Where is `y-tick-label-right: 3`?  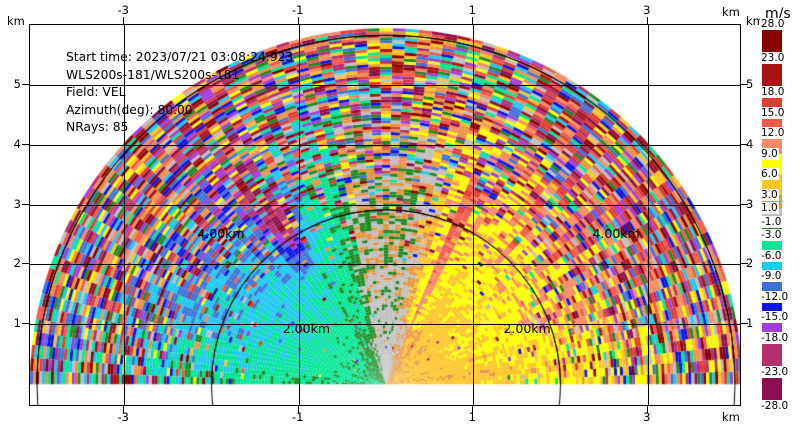
y-tick-label-right: 3 is located at coordinates (750, 203).